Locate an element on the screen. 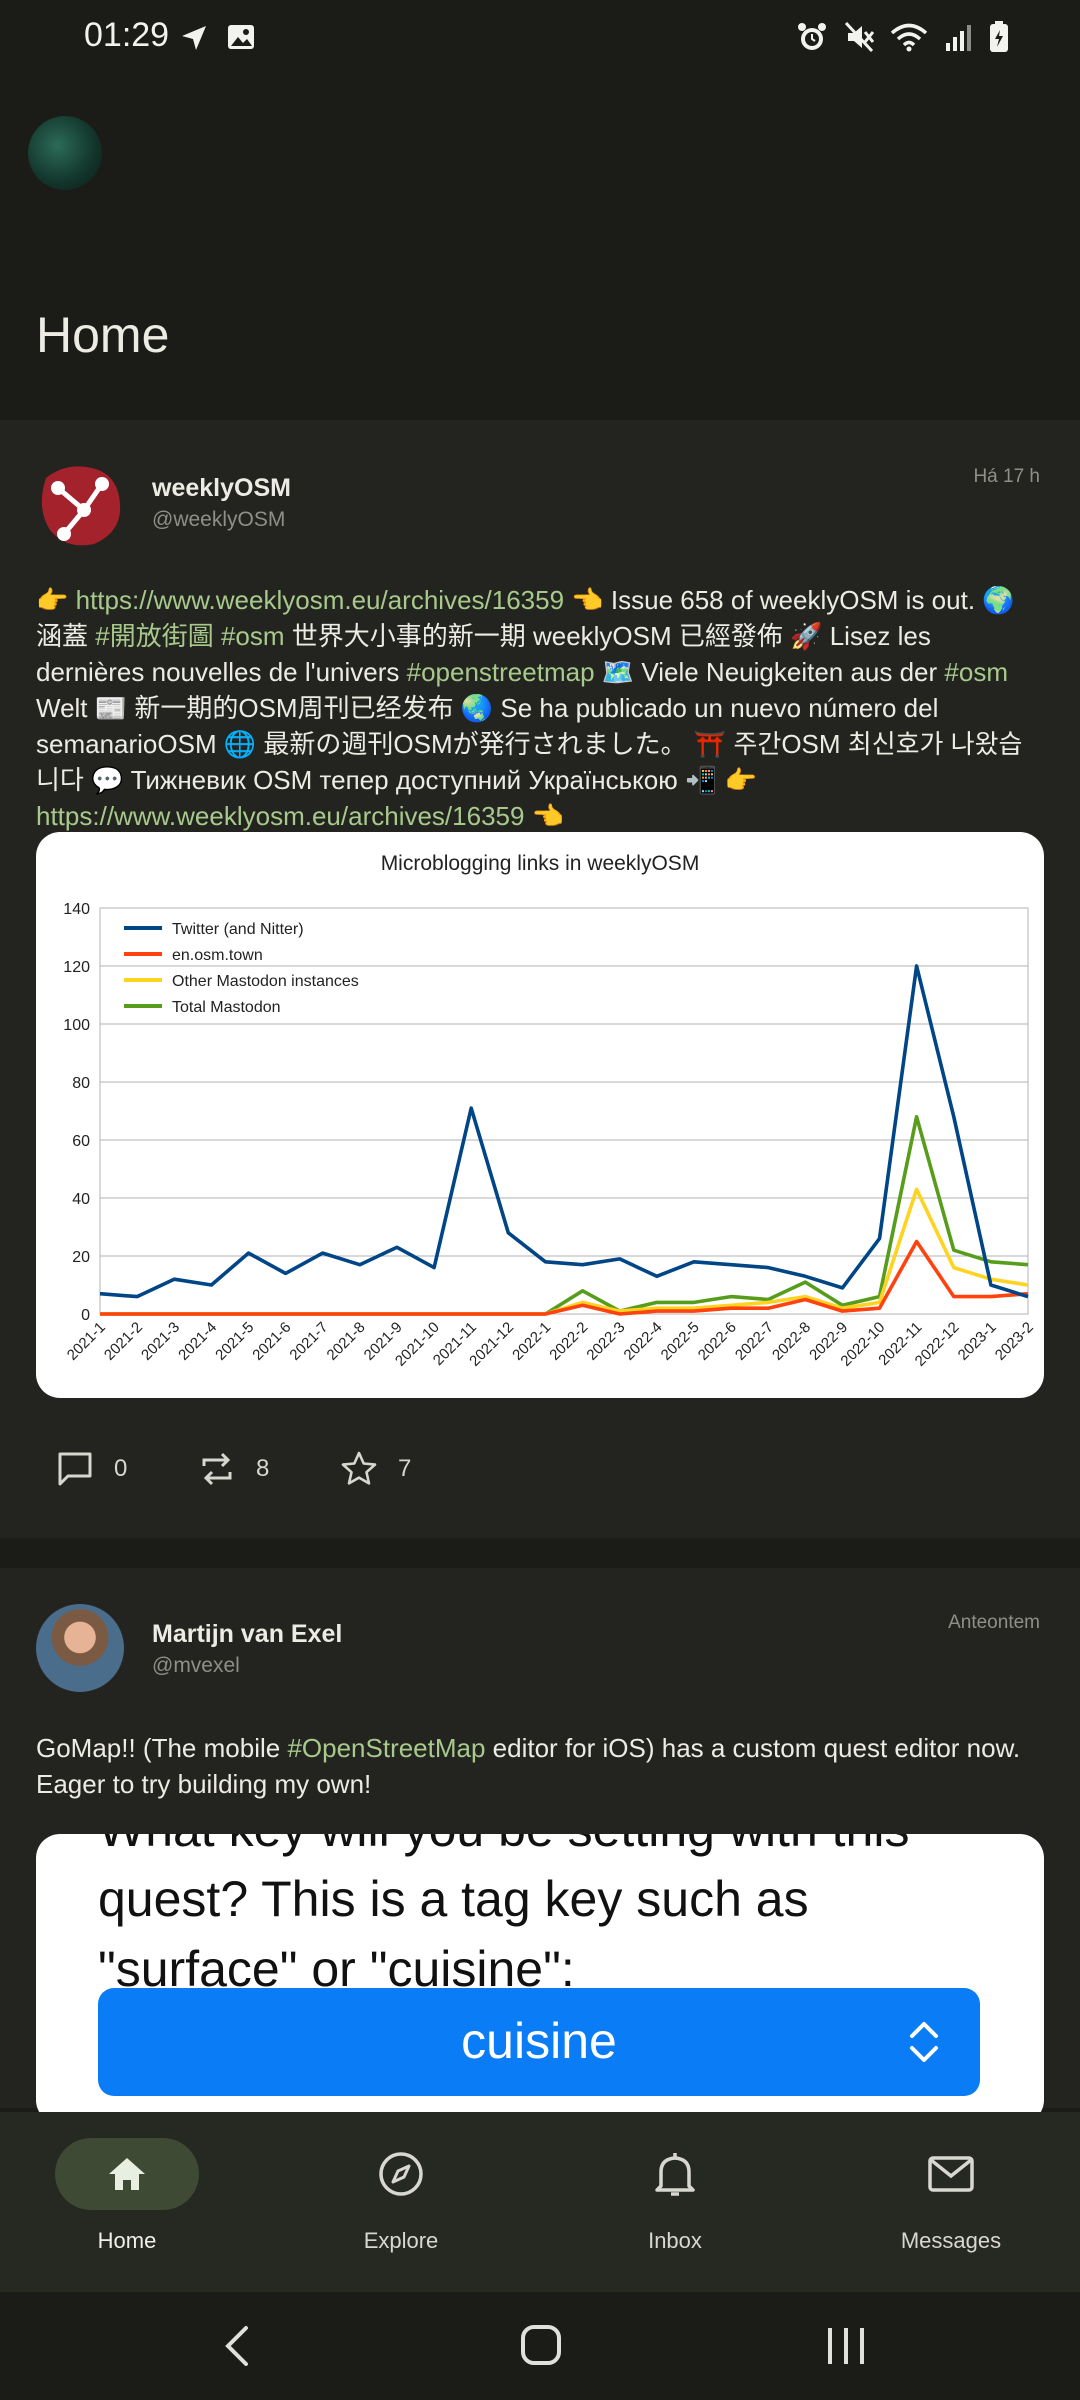  chart-x-tick-label: 2021-2 is located at coordinates (123, 1341).